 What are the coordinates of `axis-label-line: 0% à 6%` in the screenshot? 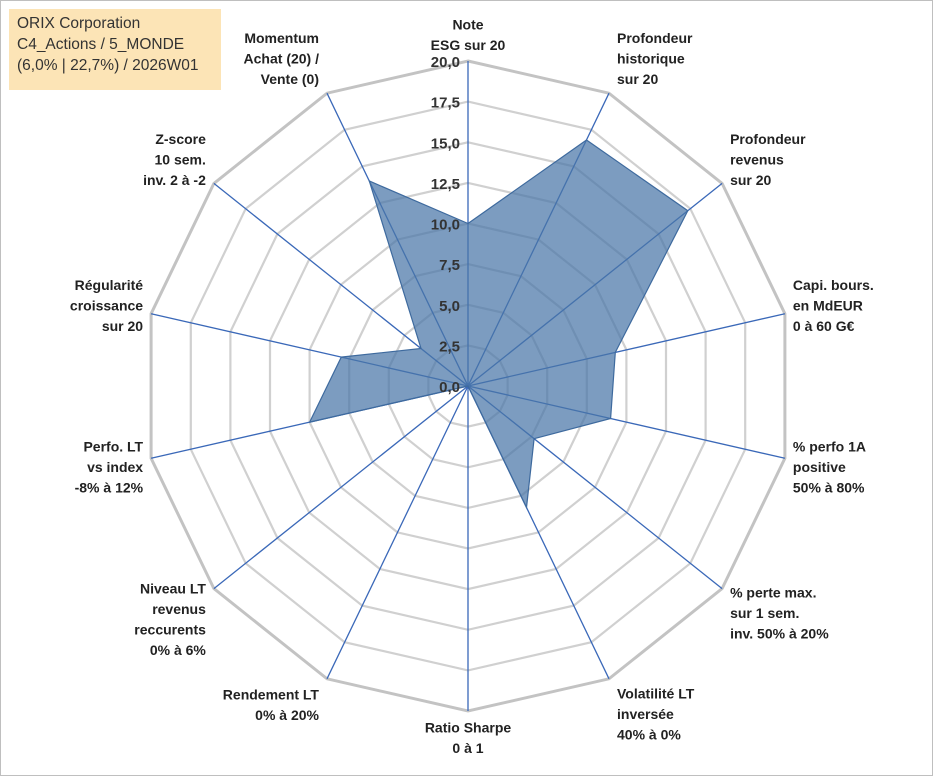 It's located at (178, 650).